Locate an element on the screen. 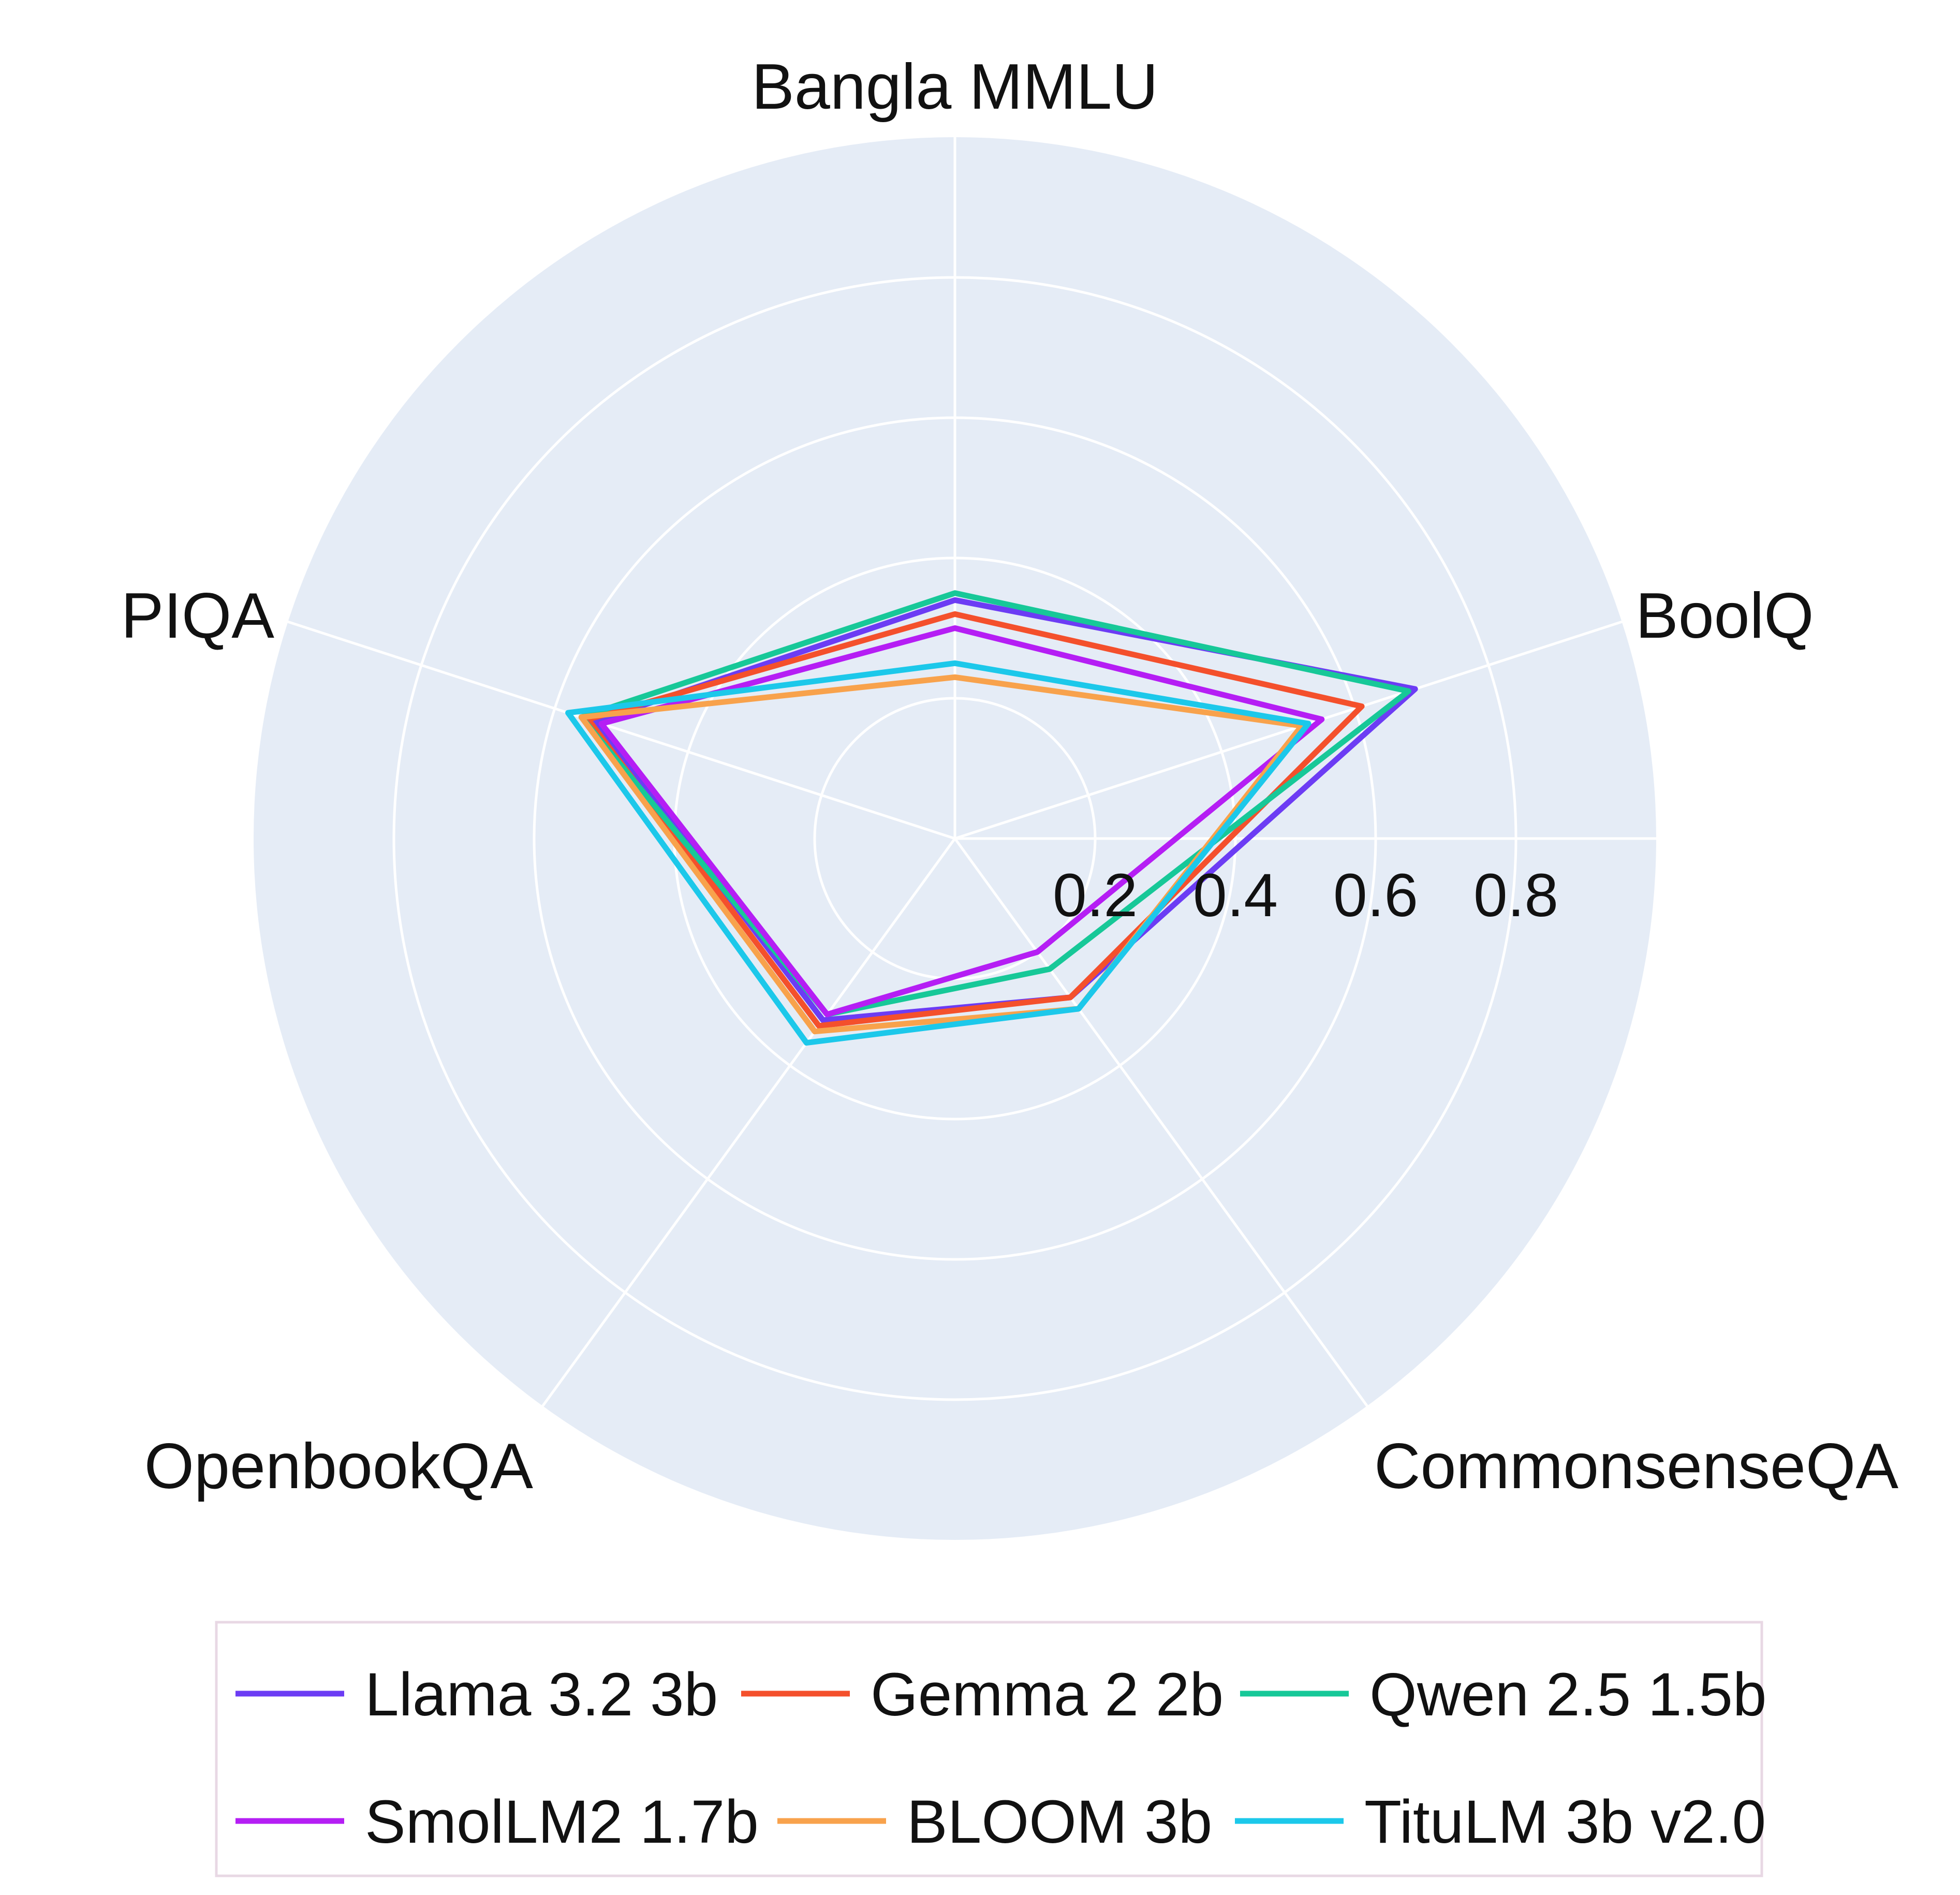  radial-tick-label-3: 0.8 is located at coordinates (1515, 895).